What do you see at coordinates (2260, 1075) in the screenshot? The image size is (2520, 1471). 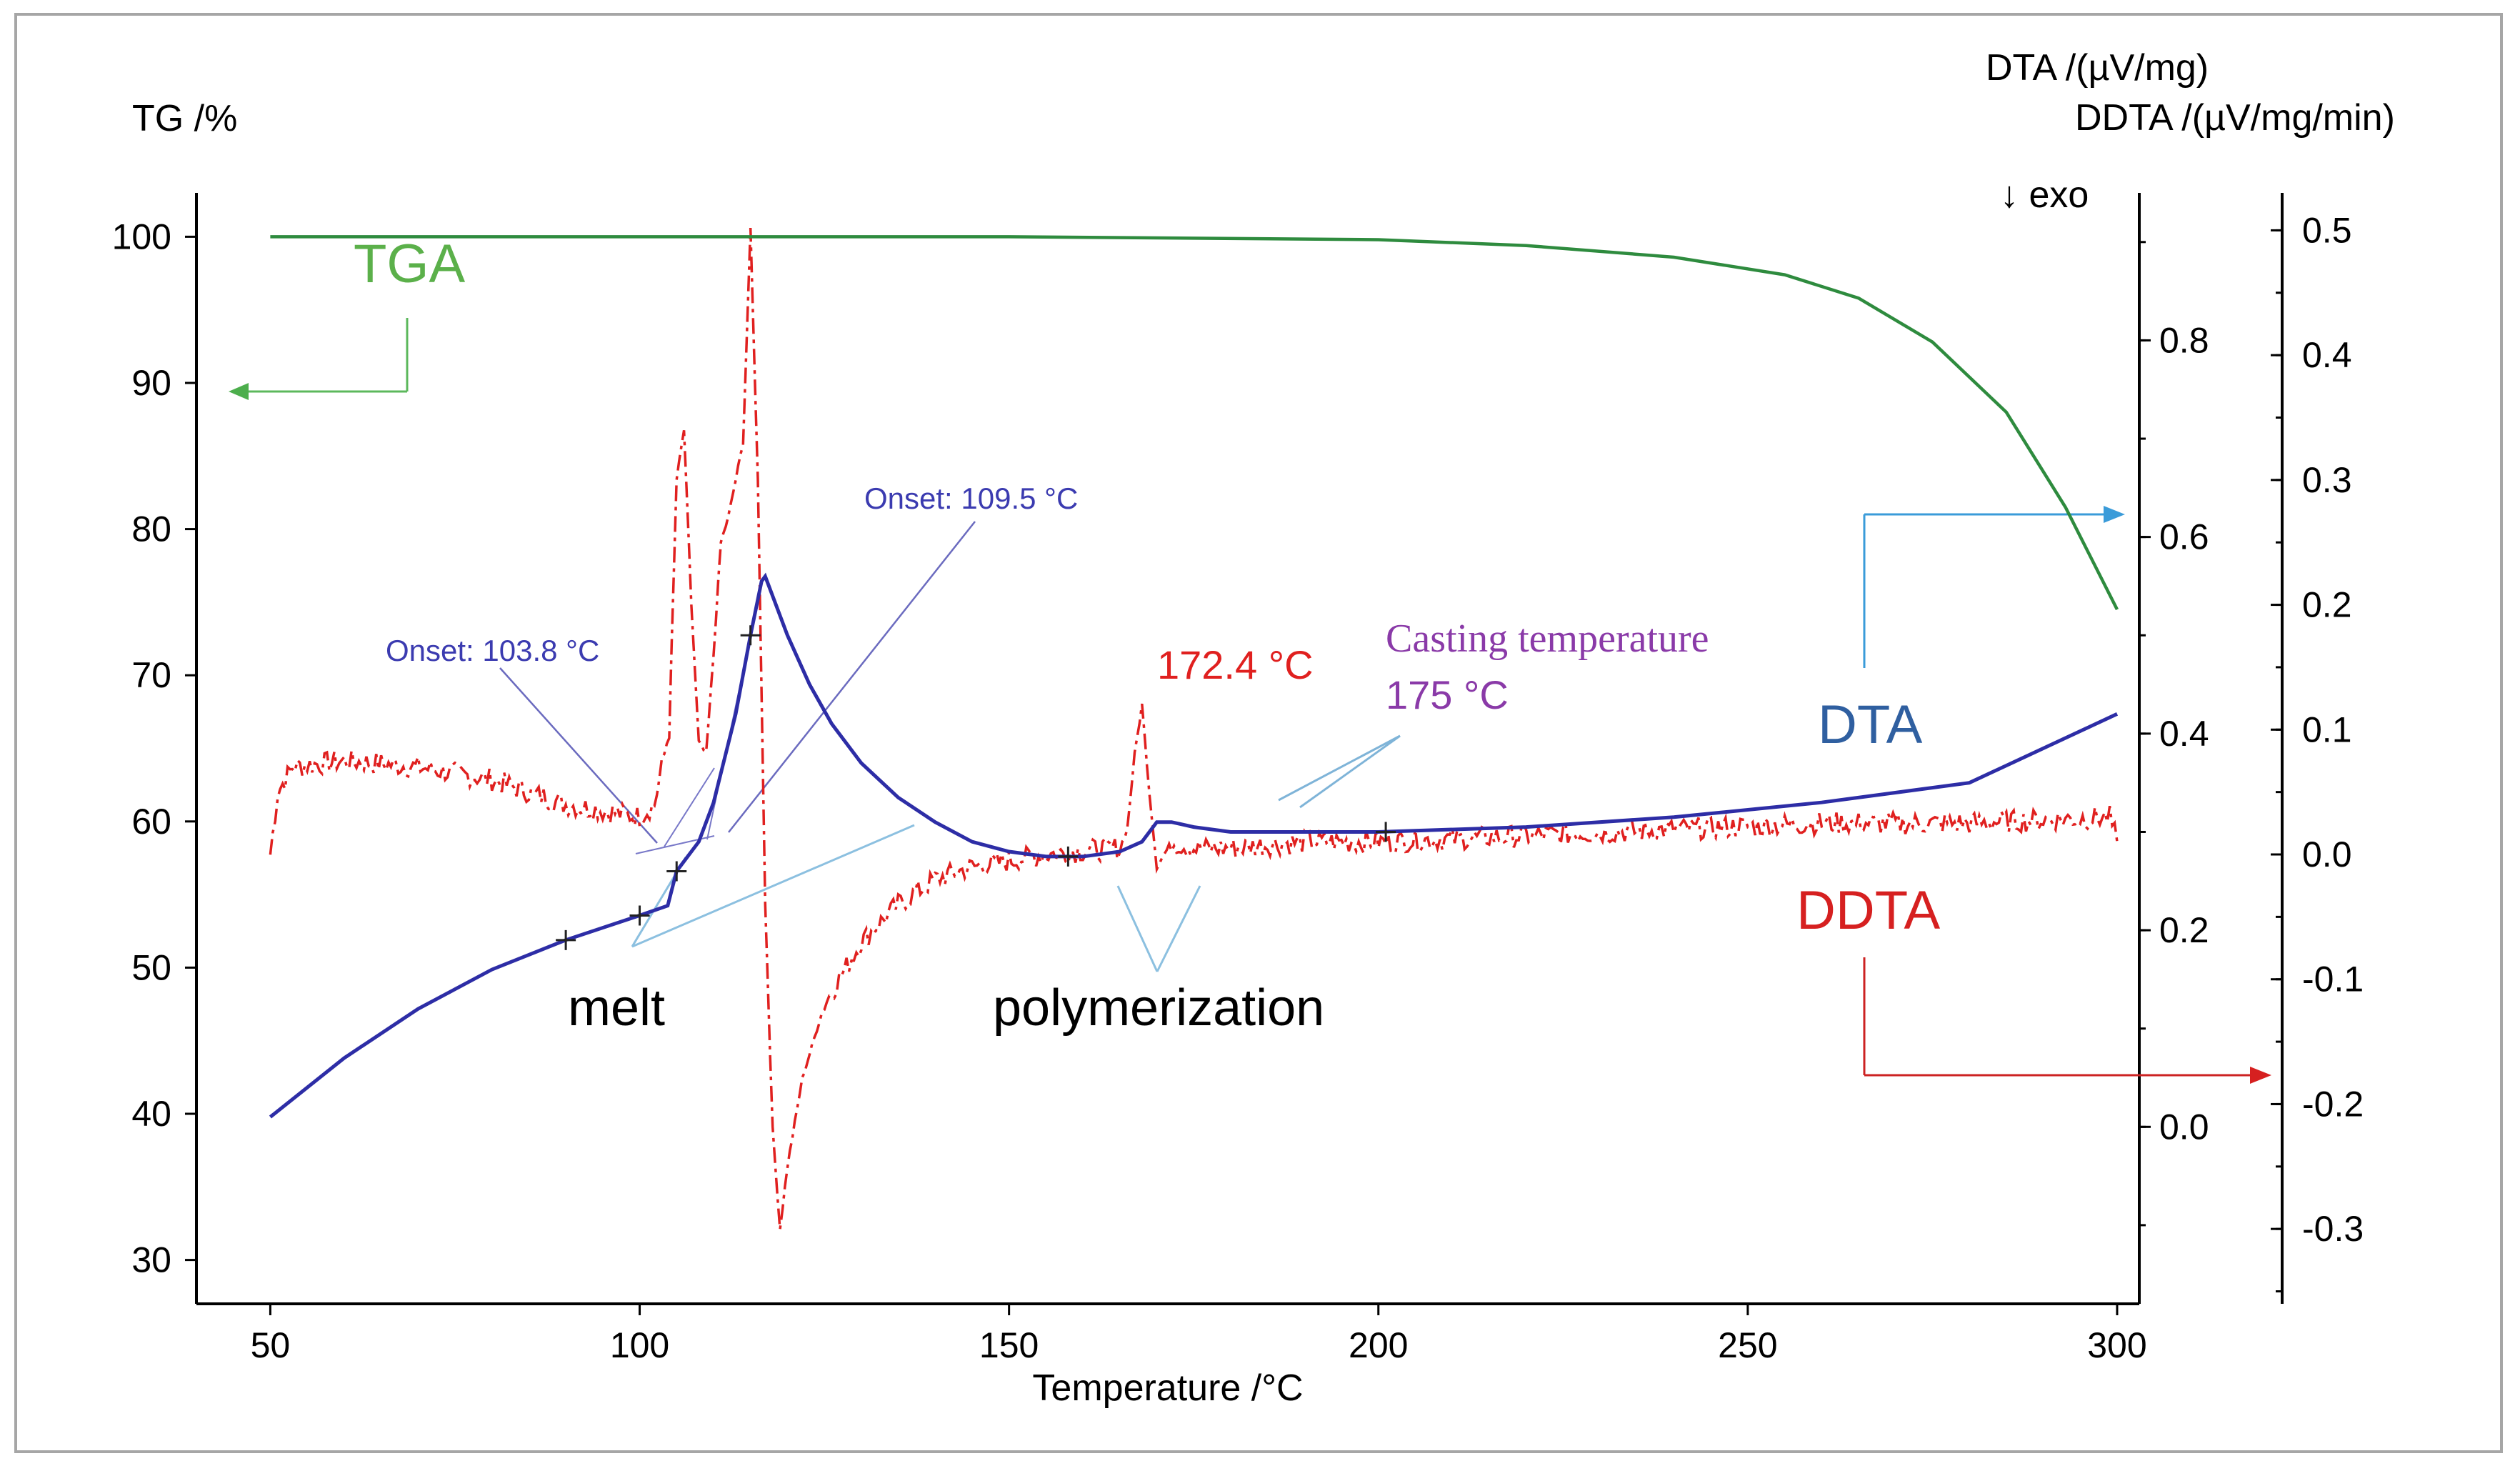 I see `ddta-arrow-head` at bounding box center [2260, 1075].